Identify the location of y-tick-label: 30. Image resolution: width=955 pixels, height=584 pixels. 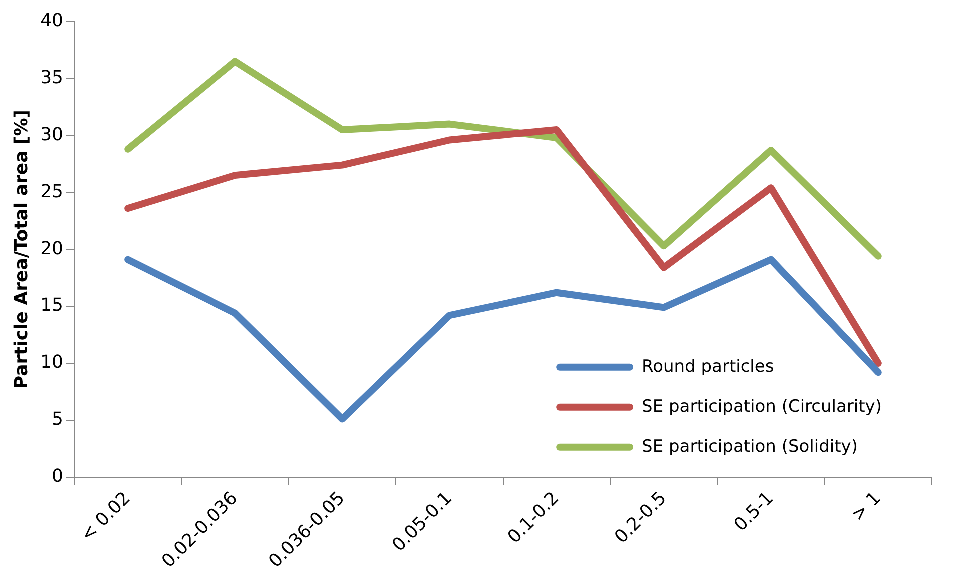
(52, 135).